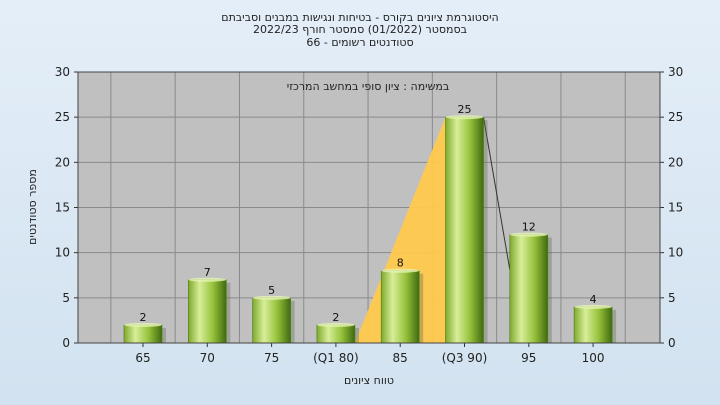 This screenshot has height=405, width=720. I want to click on x-tick-label: 100, so click(593, 358).